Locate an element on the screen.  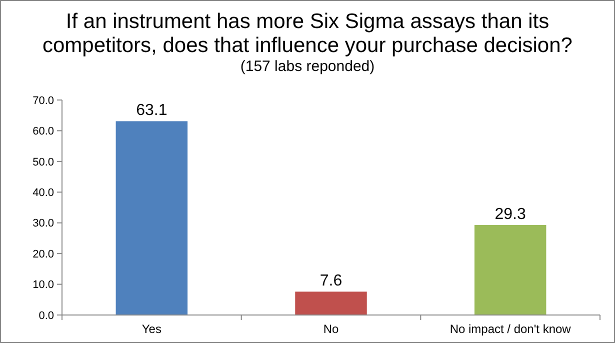
y-tick-label: 40.0 is located at coordinates (43, 192).